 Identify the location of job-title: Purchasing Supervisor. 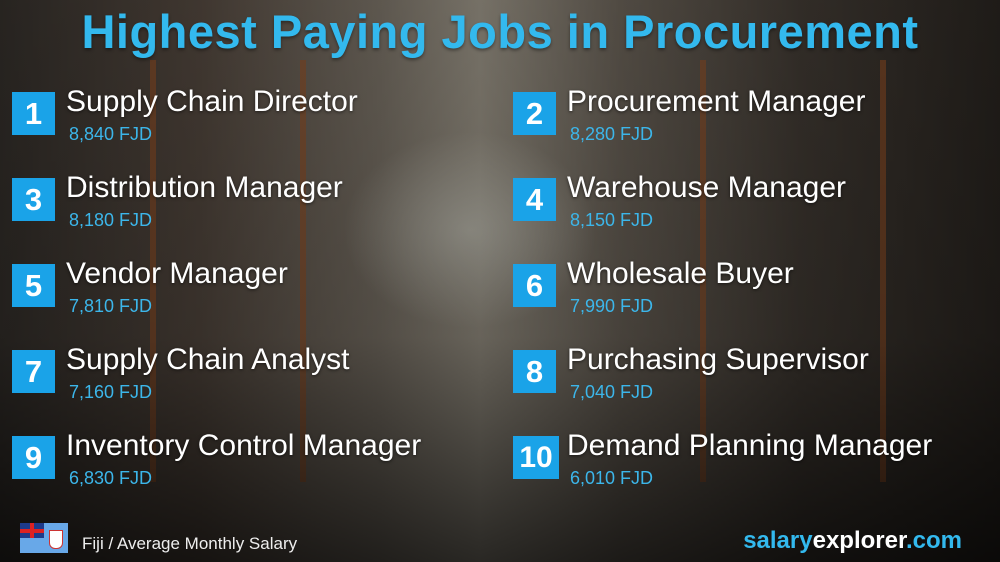
(718, 359).